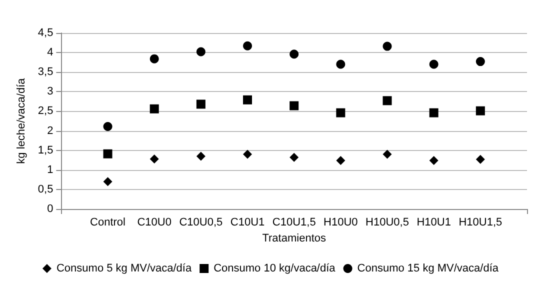  Describe the element at coordinates (22, 120) in the screenshot. I see `y-axis-title: kg leche/vaca/día` at that location.